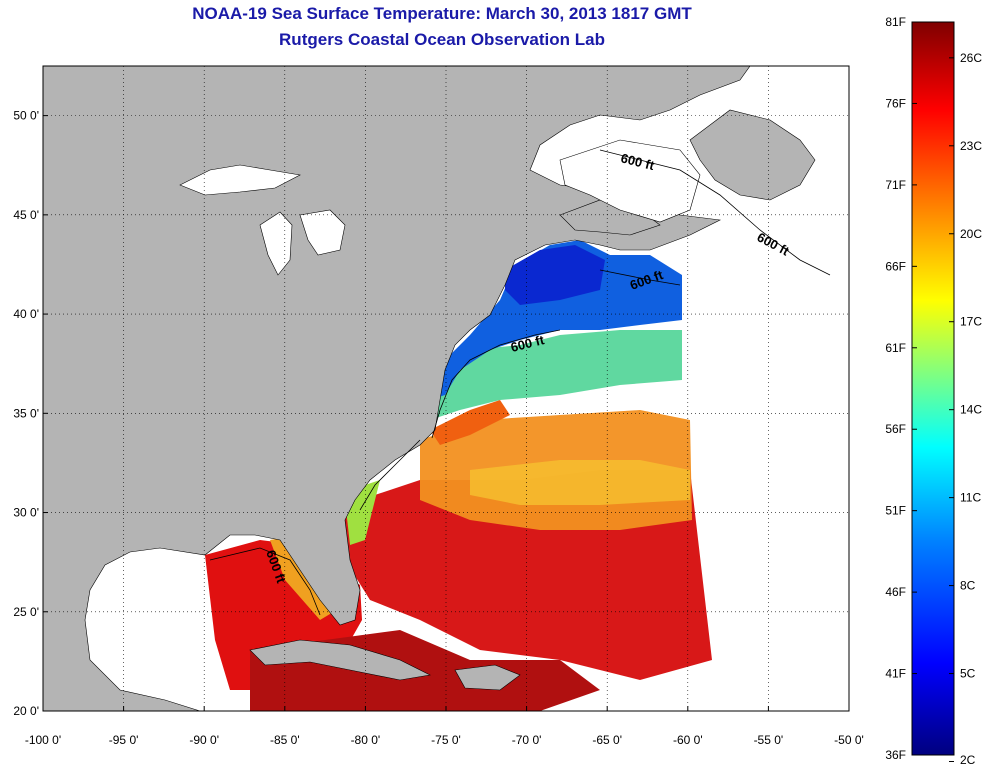 The image size is (984, 770). What do you see at coordinates (322, 232) in the screenshot?
I see `lake-huron` at bounding box center [322, 232].